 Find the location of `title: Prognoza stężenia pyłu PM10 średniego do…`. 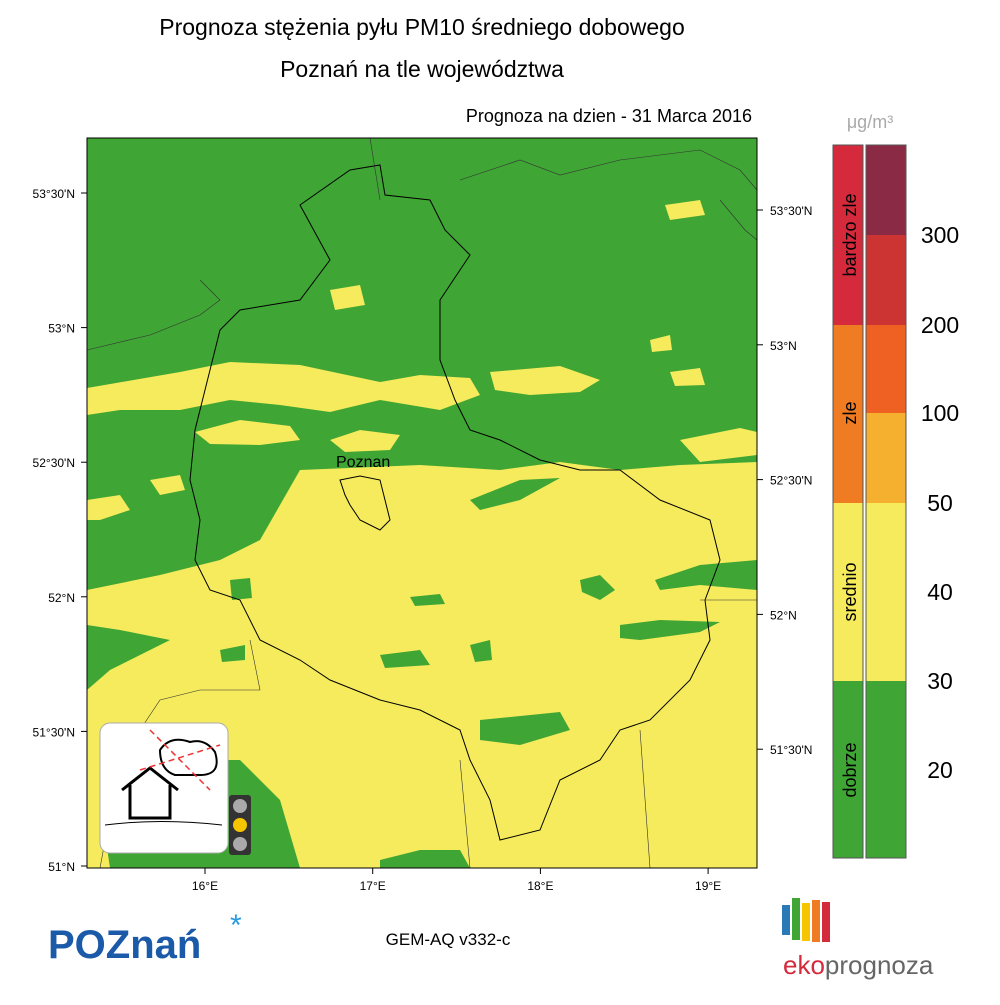

title: Prognoza stężenia pyłu PM10 średniego do… is located at coordinates (422, 27).